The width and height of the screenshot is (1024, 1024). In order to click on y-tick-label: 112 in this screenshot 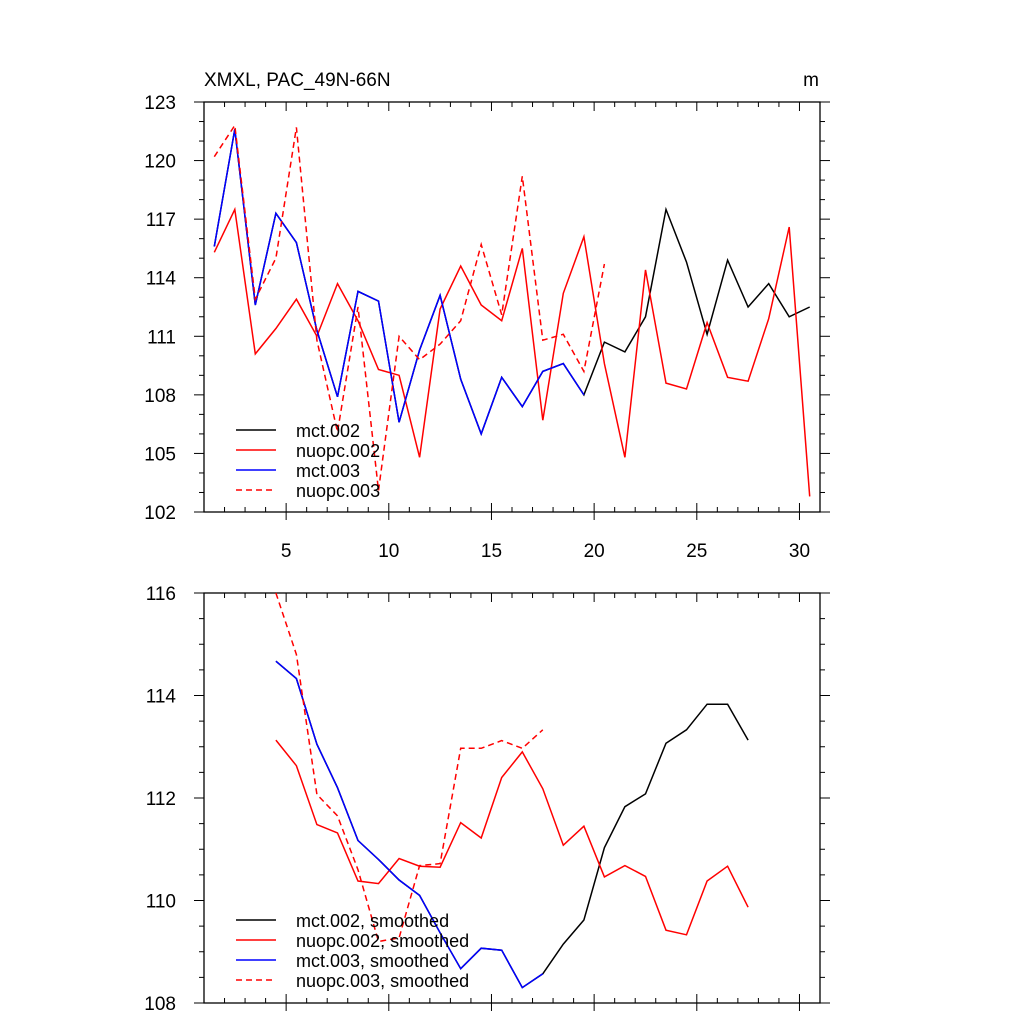, I will do `click(161, 799)`.